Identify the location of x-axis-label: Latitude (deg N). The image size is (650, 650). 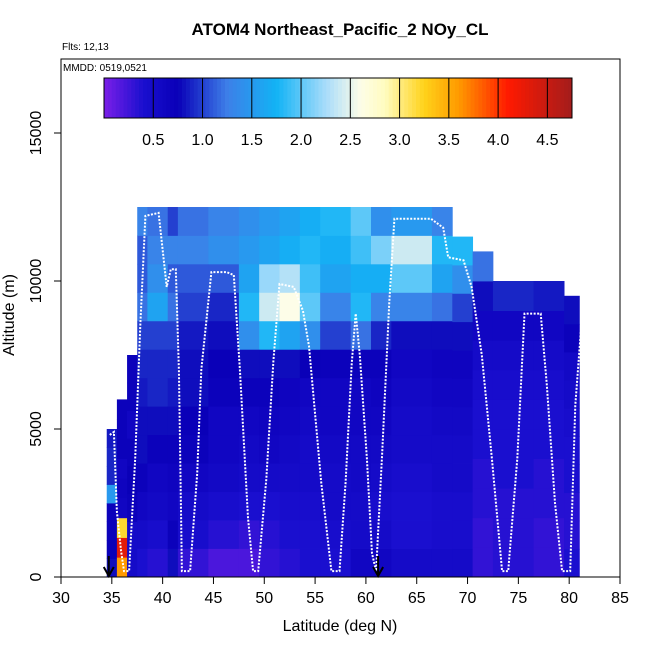
(340, 626).